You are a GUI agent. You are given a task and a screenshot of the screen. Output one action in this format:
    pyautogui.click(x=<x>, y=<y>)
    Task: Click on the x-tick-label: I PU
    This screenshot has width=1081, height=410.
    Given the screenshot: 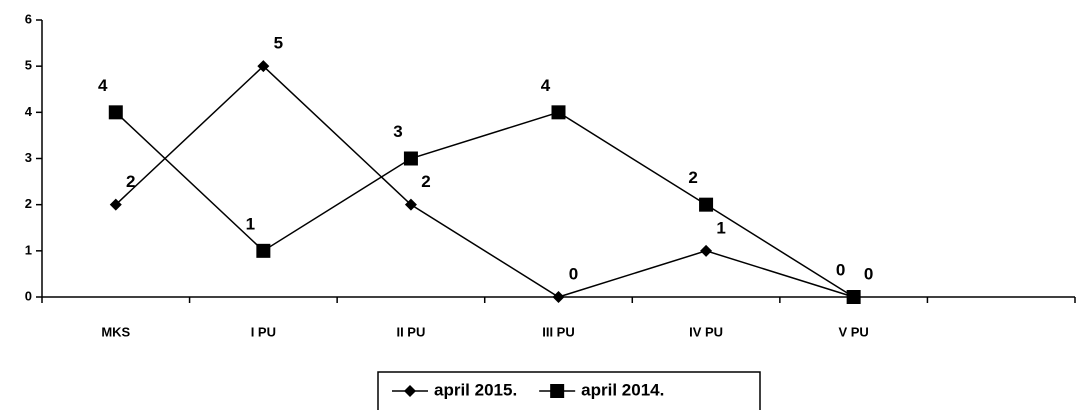 What is the action you would take?
    pyautogui.click(x=263, y=331)
    